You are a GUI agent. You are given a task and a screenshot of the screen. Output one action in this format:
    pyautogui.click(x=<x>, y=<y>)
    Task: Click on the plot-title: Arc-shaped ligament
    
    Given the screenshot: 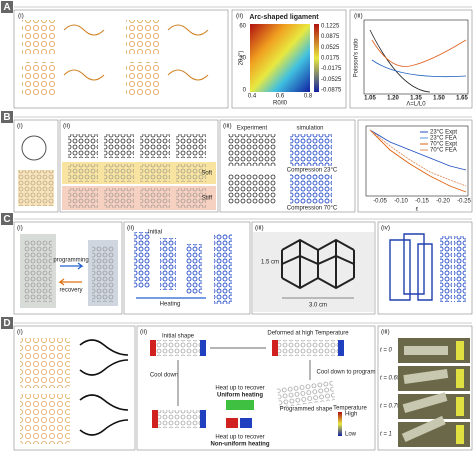 What is the action you would take?
    pyautogui.click(x=284, y=17)
    